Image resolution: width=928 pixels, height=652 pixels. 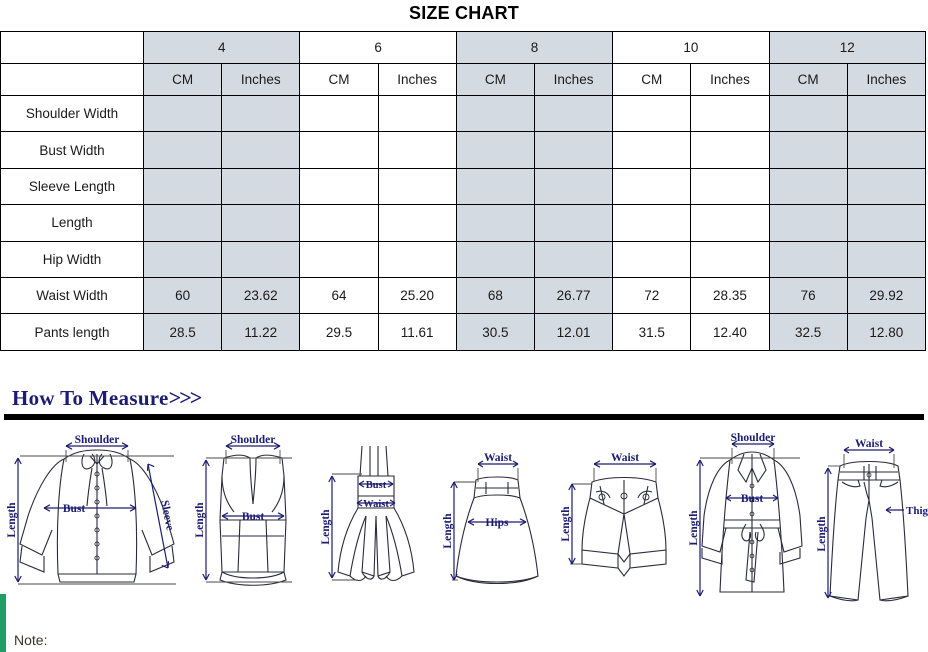 What do you see at coordinates (463, 186) in the screenshot?
I see `table-row: Sleeve Length` at bounding box center [463, 186].